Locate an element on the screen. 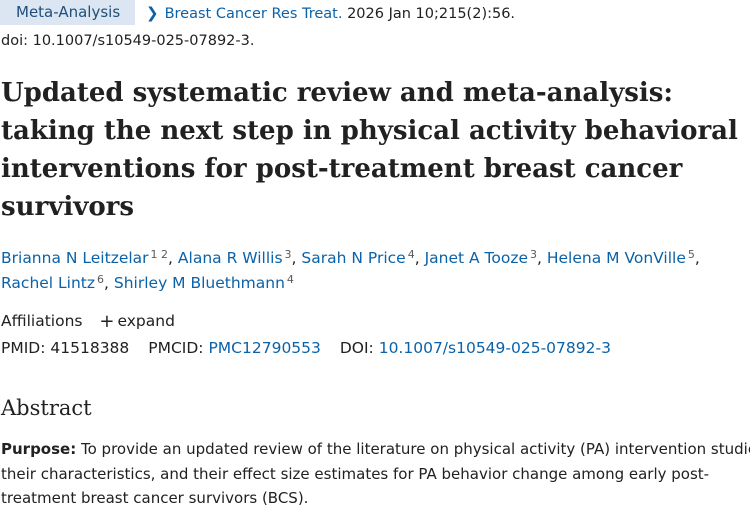 This screenshot has height=507, width=750. doi-line: doi: 10.1007/s10549-025-07892-3. is located at coordinates (128, 41).